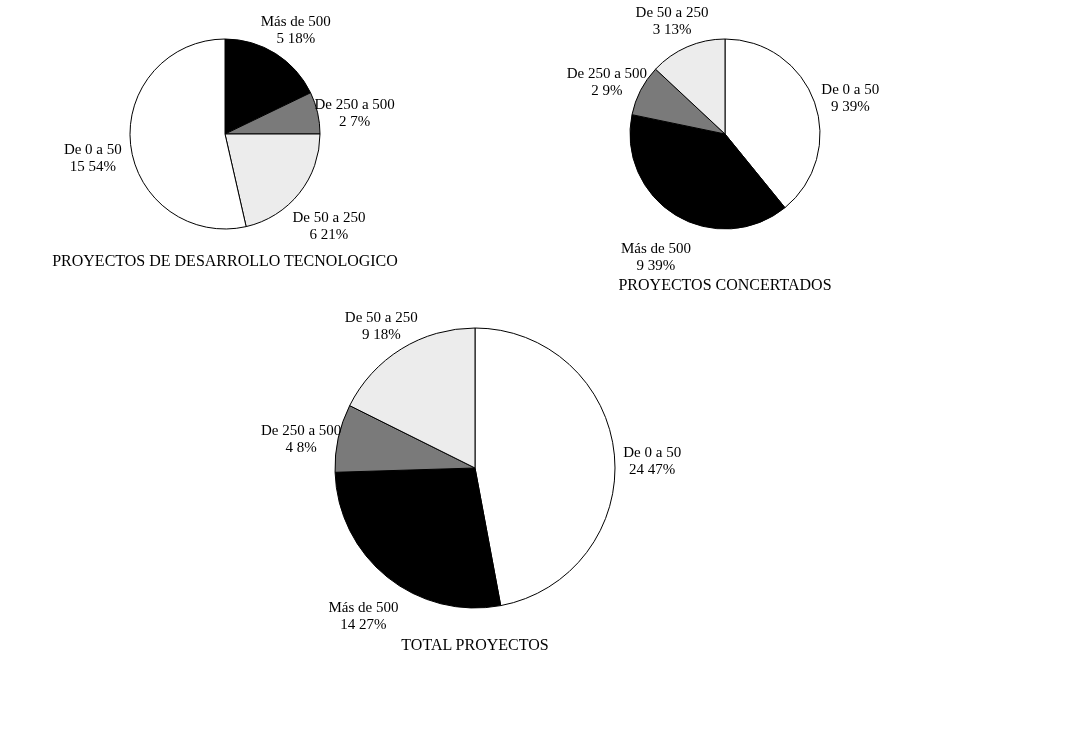  I want to click on text: PROYECTOS CONCERTADOS, so click(725, 284).